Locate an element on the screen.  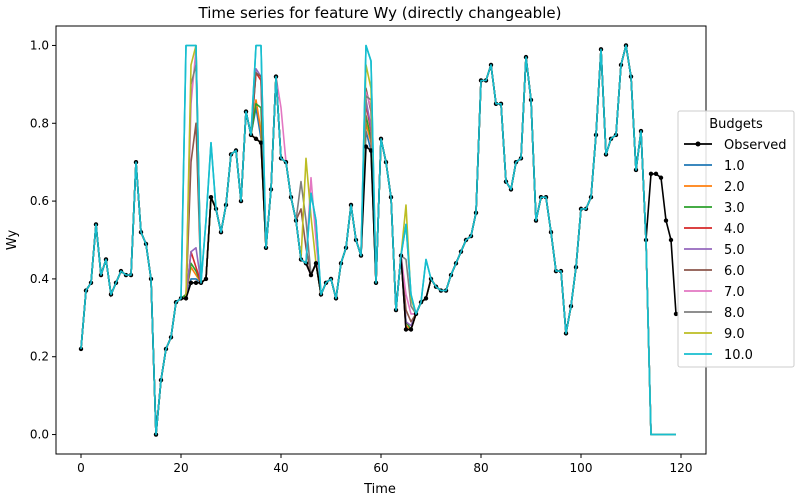
legend-entries: Observed 1.0 2.0 3.0 4.0 5.0 6.0 7.0 8.0 9.0 10.0 is located at coordinates (735, 250).